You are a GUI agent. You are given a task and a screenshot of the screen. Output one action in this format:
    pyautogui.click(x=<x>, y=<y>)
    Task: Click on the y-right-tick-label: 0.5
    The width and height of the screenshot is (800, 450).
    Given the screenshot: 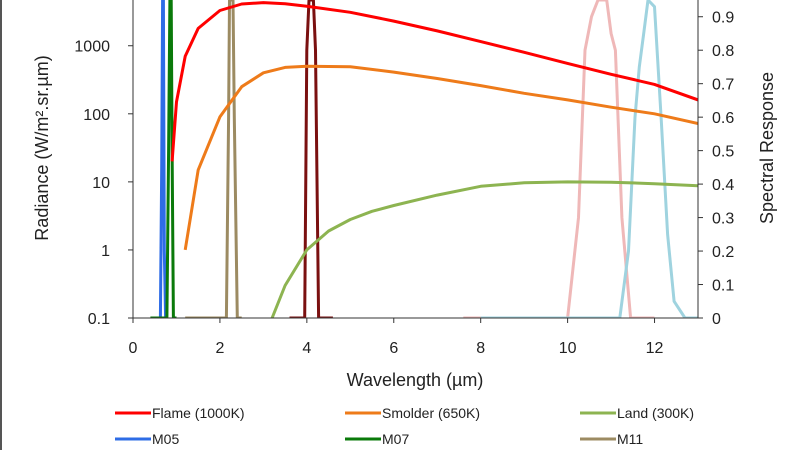 What is the action you would take?
    pyautogui.click(x=723, y=152)
    